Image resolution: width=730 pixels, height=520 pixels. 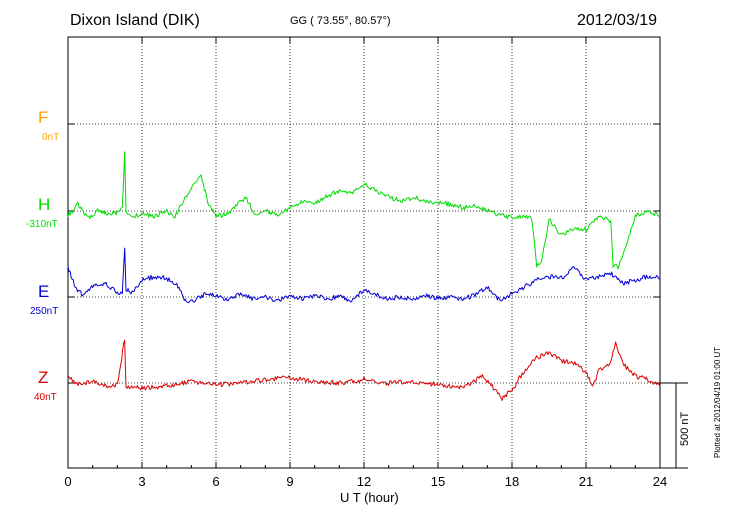 I want to click on x-tick-label: 3, so click(x=141, y=481).